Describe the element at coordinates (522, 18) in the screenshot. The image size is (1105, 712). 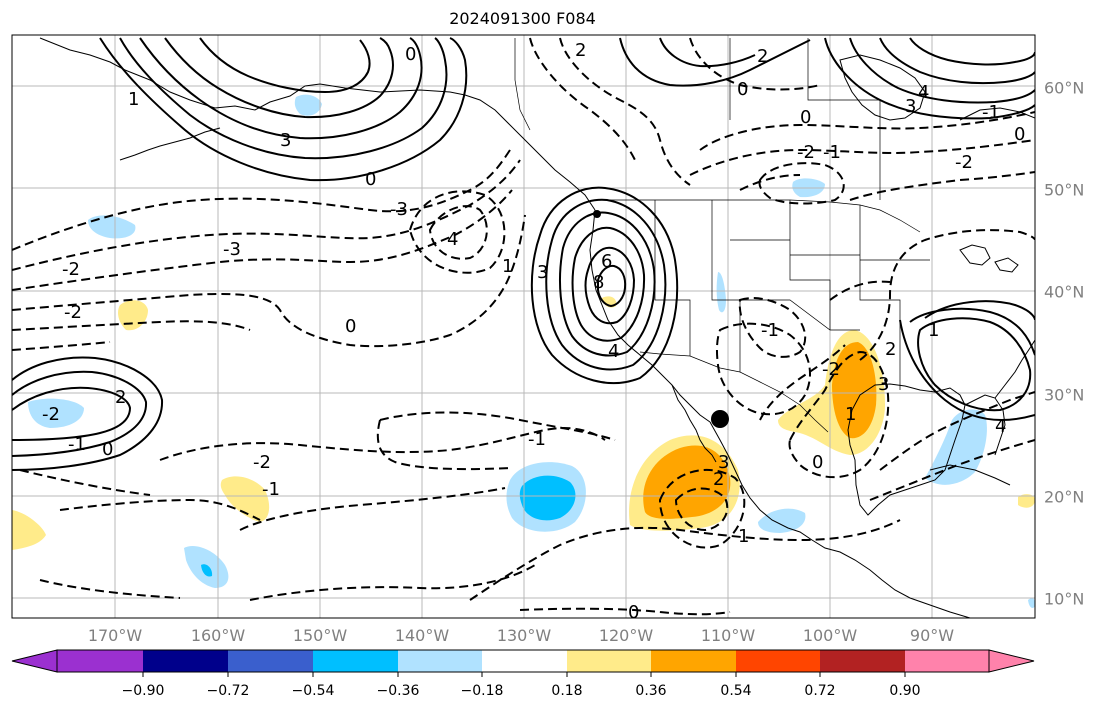
I see `map-title: 2024091300 F084` at that location.